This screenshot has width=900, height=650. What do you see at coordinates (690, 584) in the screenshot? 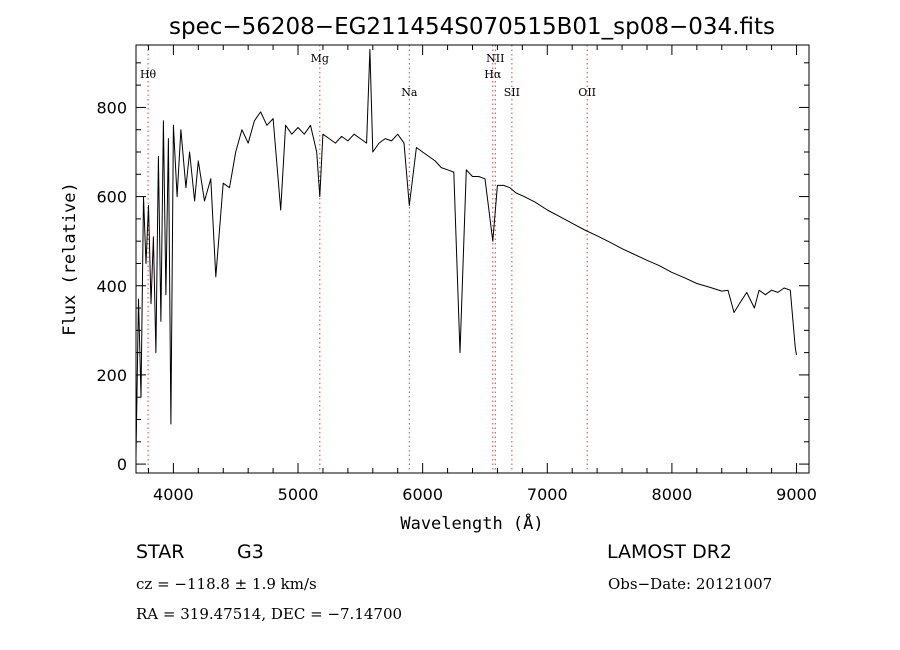
I see `observation-date: Obs−Date: 20121007` at bounding box center [690, 584].